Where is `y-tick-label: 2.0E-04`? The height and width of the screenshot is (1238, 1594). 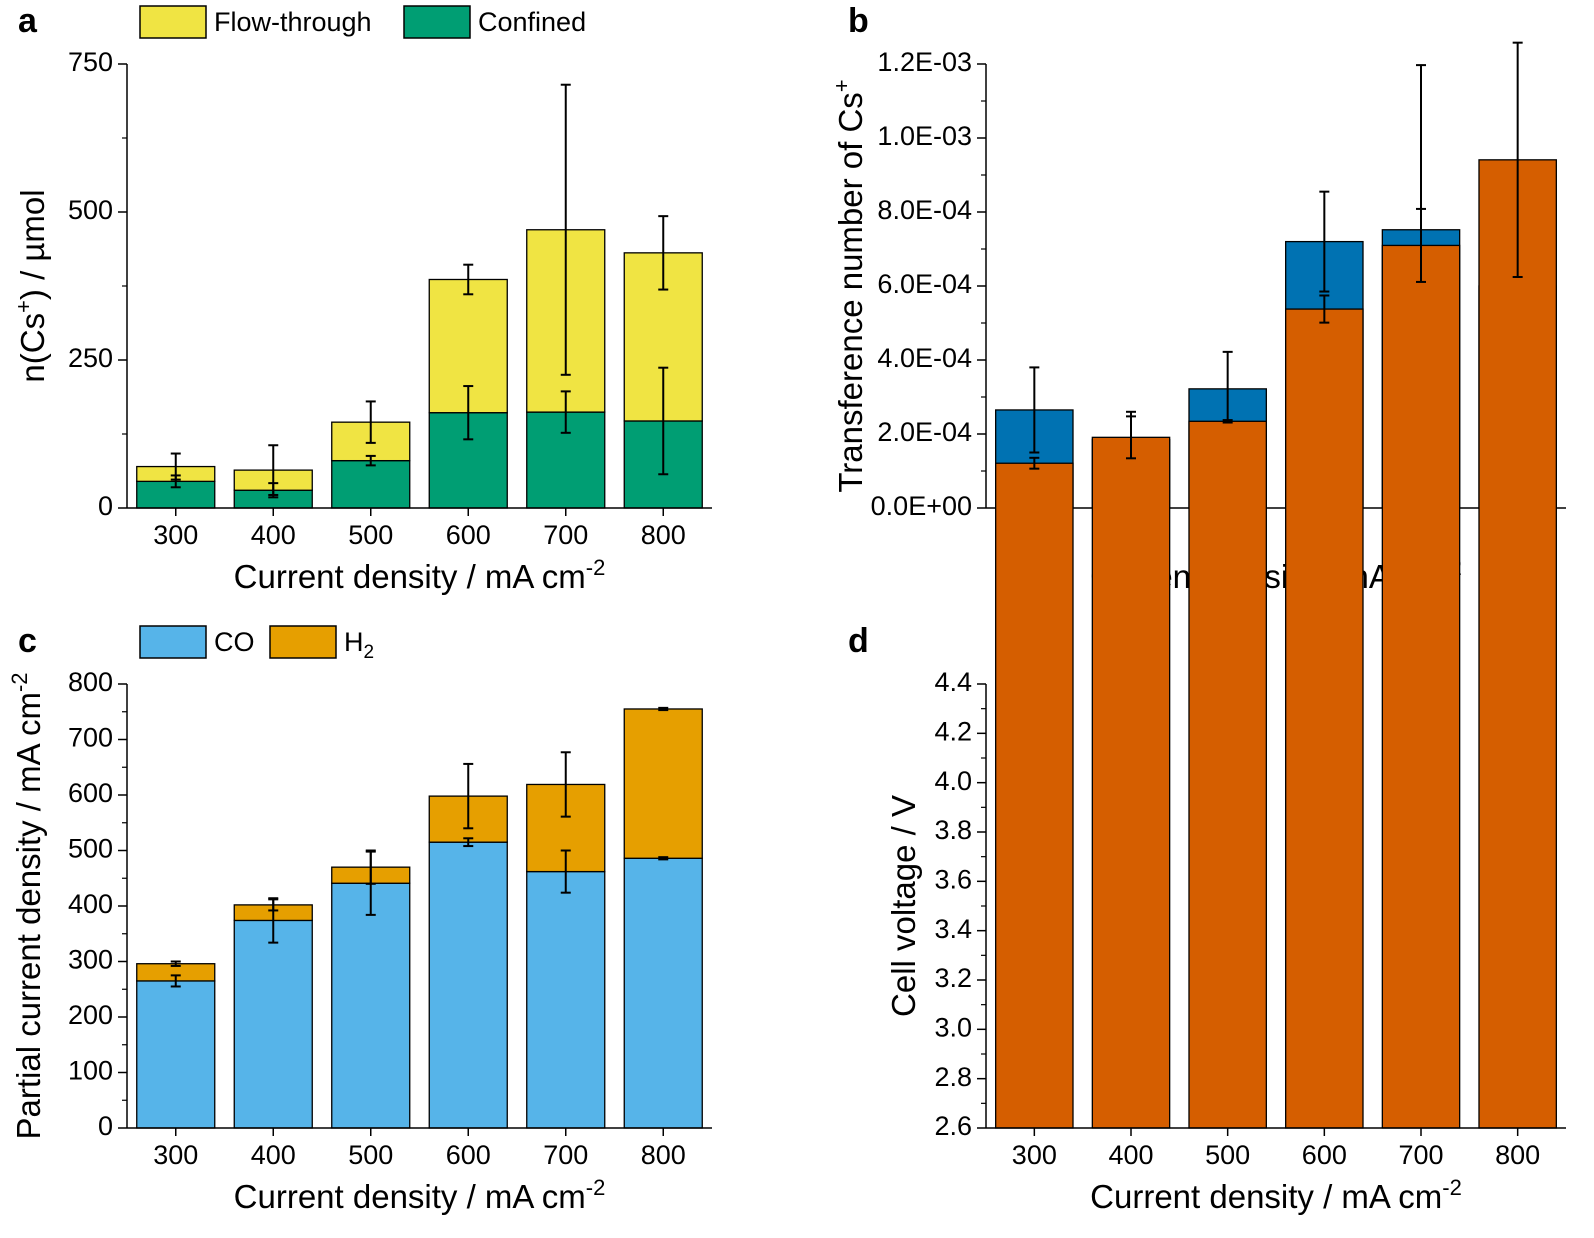
y-tick-label: 2.0E-04 is located at coordinates (924, 432).